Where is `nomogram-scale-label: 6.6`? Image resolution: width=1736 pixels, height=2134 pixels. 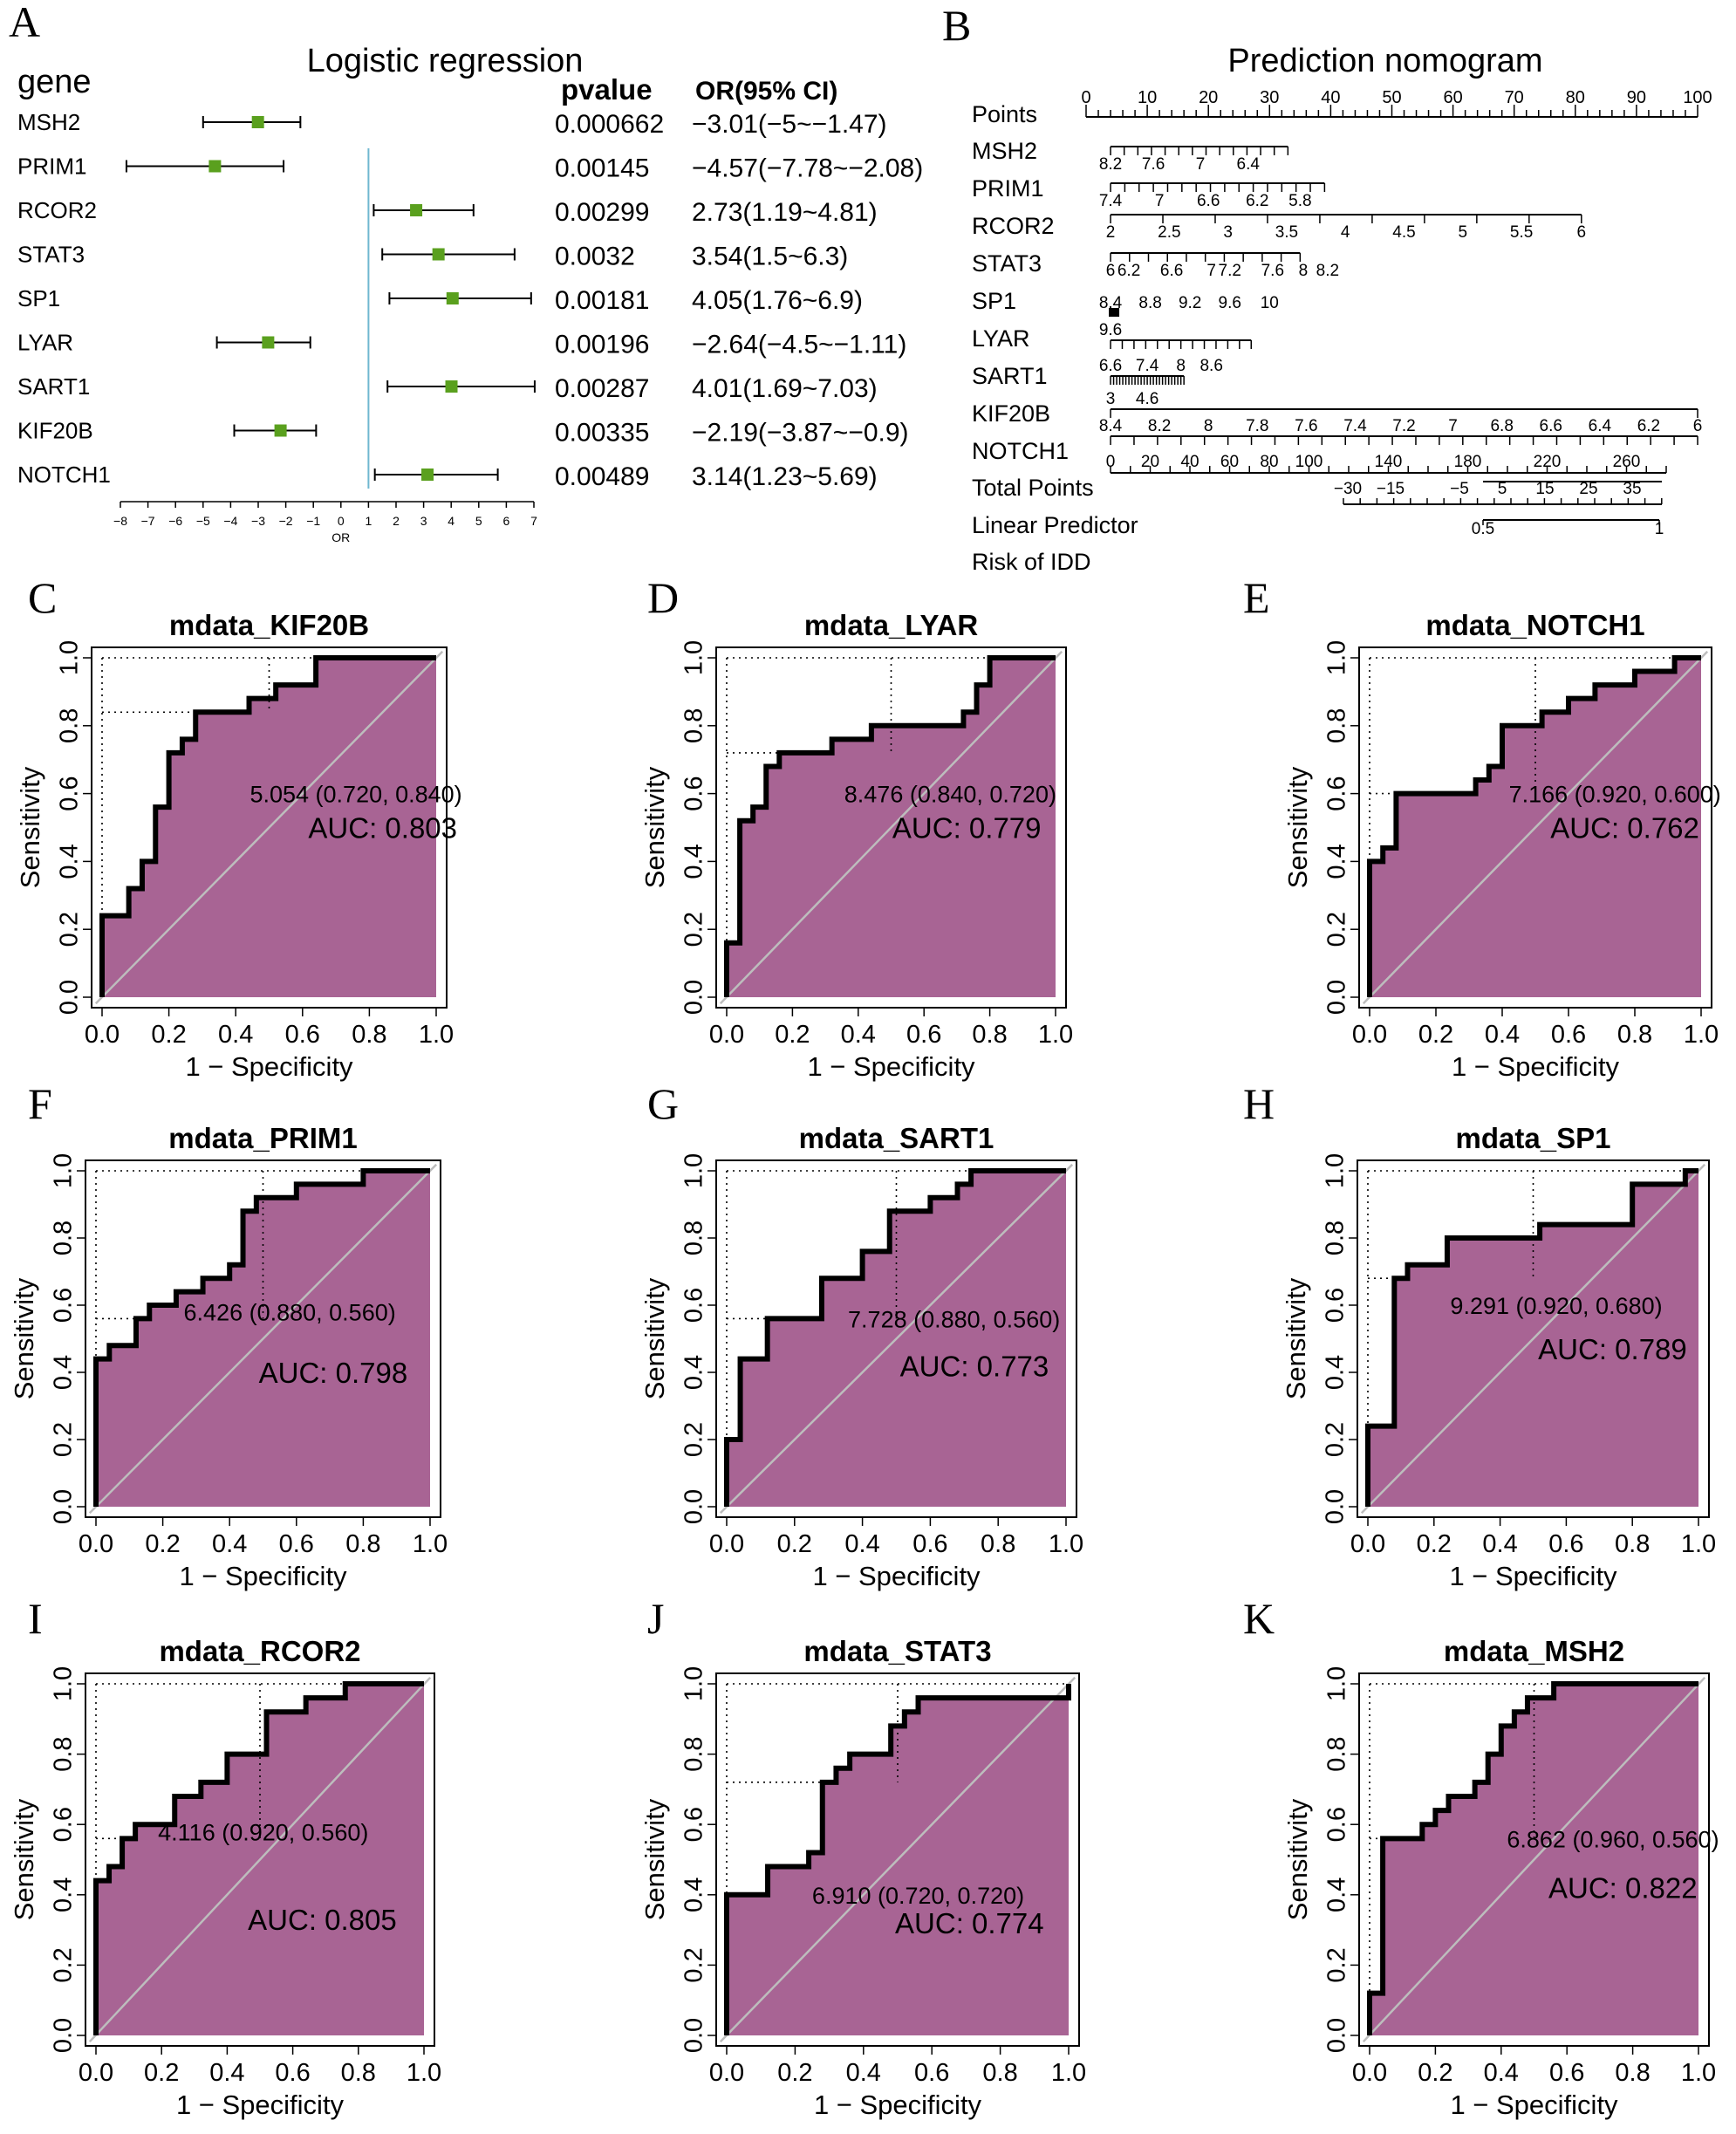 nomogram-scale-label: 6.6 is located at coordinates (1208, 201).